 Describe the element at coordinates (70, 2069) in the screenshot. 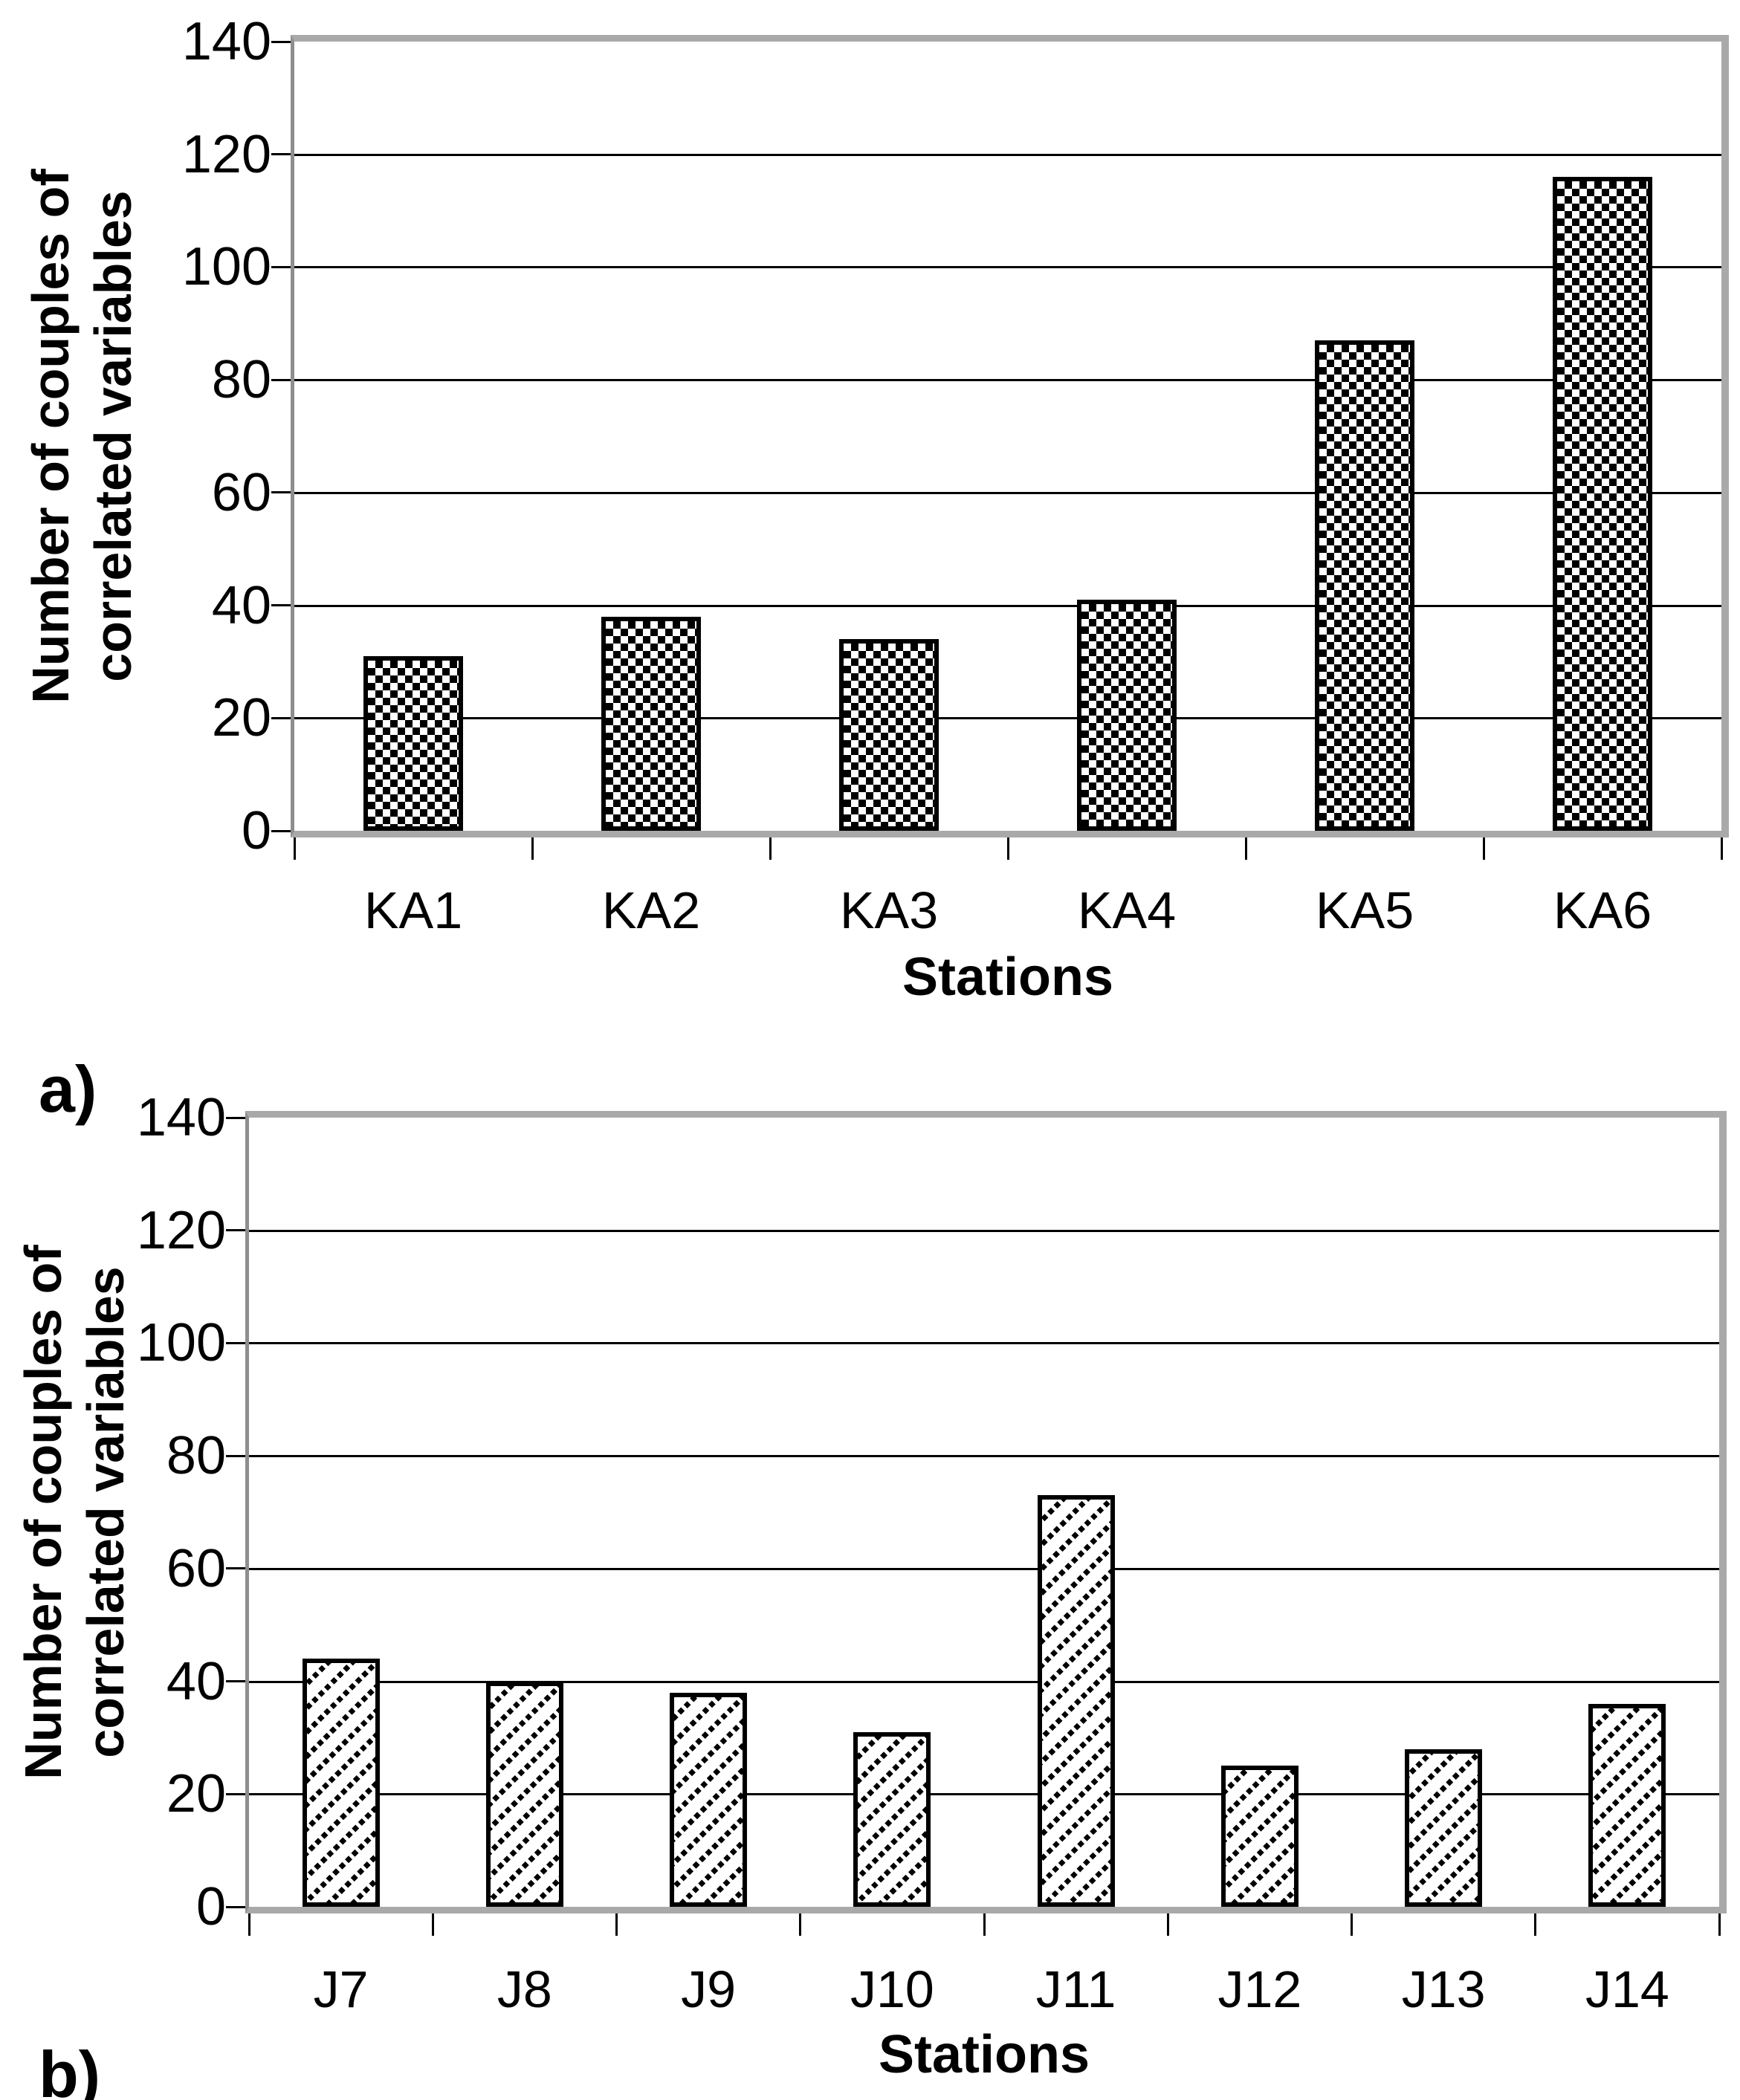

I see `panel-label-b: b)` at that location.